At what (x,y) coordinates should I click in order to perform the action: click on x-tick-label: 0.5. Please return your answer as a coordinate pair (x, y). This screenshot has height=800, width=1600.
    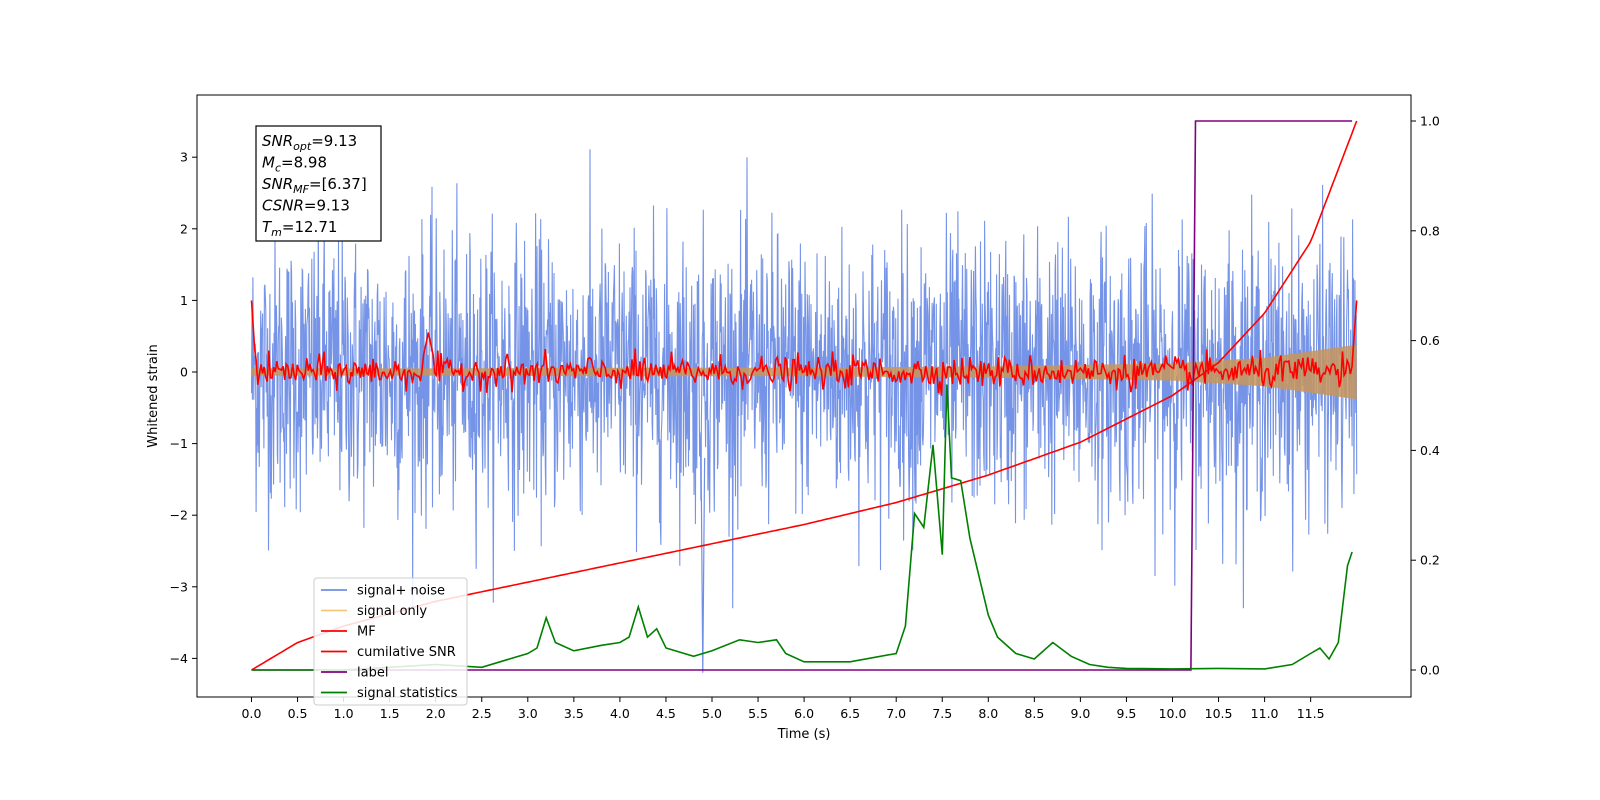
    Looking at the image, I should click on (298, 713).